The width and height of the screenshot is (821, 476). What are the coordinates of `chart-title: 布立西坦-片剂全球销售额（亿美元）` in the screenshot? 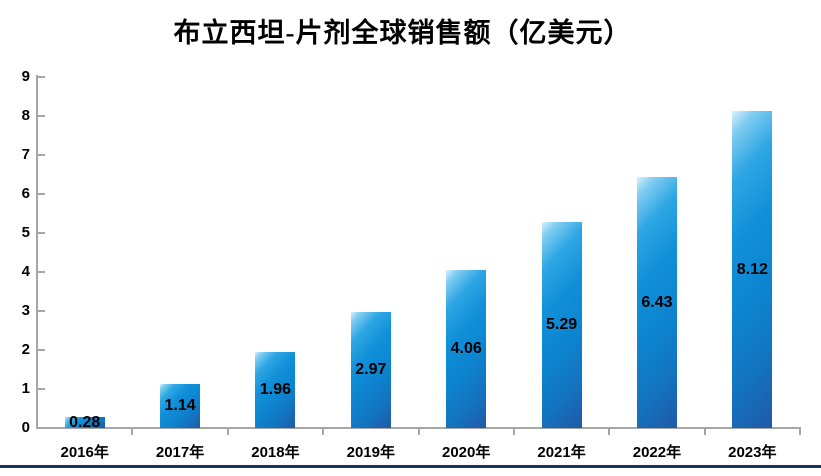 It's located at (402, 33).